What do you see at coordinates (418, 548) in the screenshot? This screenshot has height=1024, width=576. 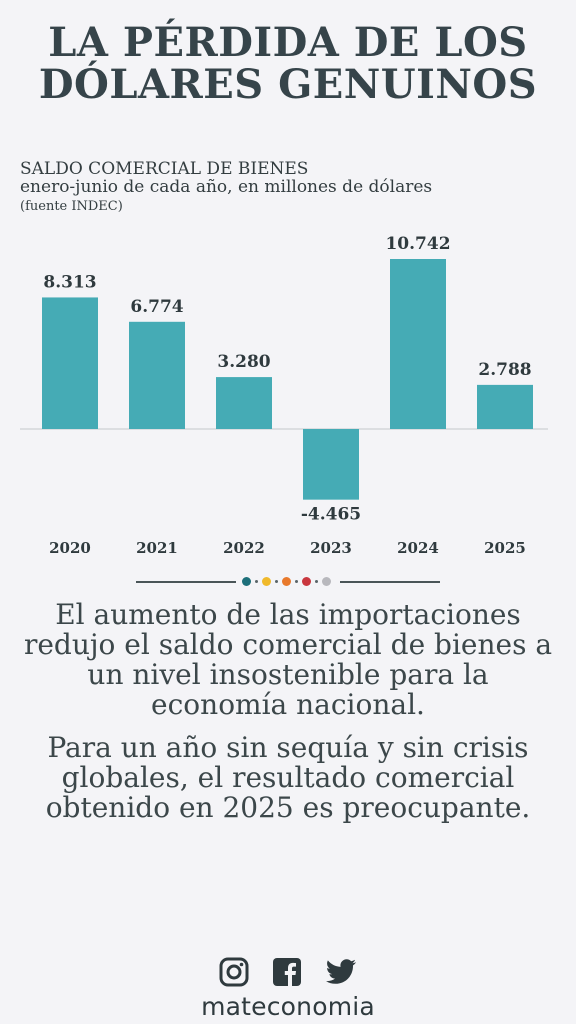 I see `category-label-2024: 2024` at bounding box center [418, 548].